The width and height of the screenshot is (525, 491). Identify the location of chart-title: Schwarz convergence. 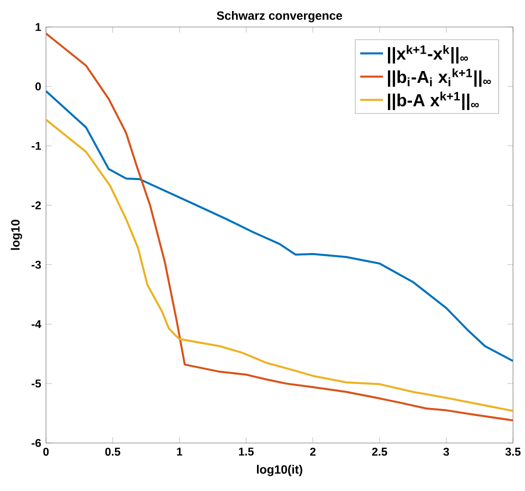
(279, 16).